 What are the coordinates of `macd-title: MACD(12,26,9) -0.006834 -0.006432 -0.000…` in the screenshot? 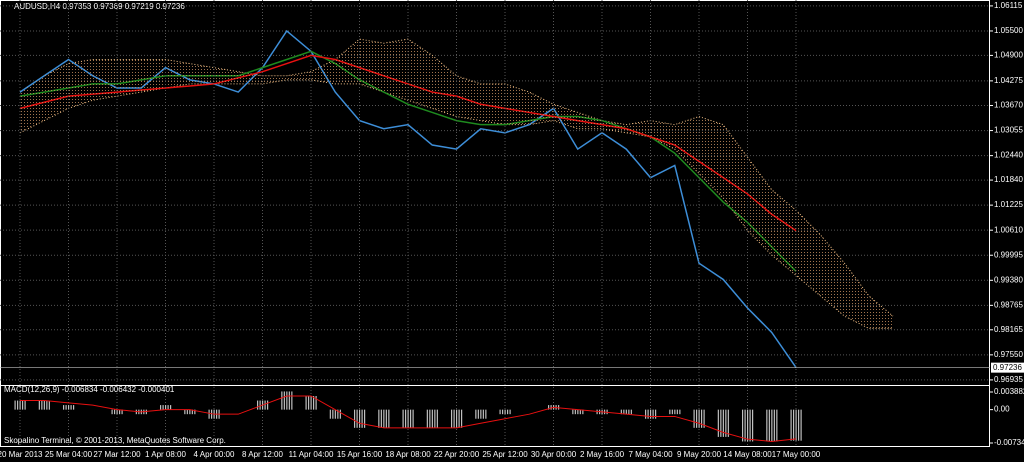 It's located at (89, 389).